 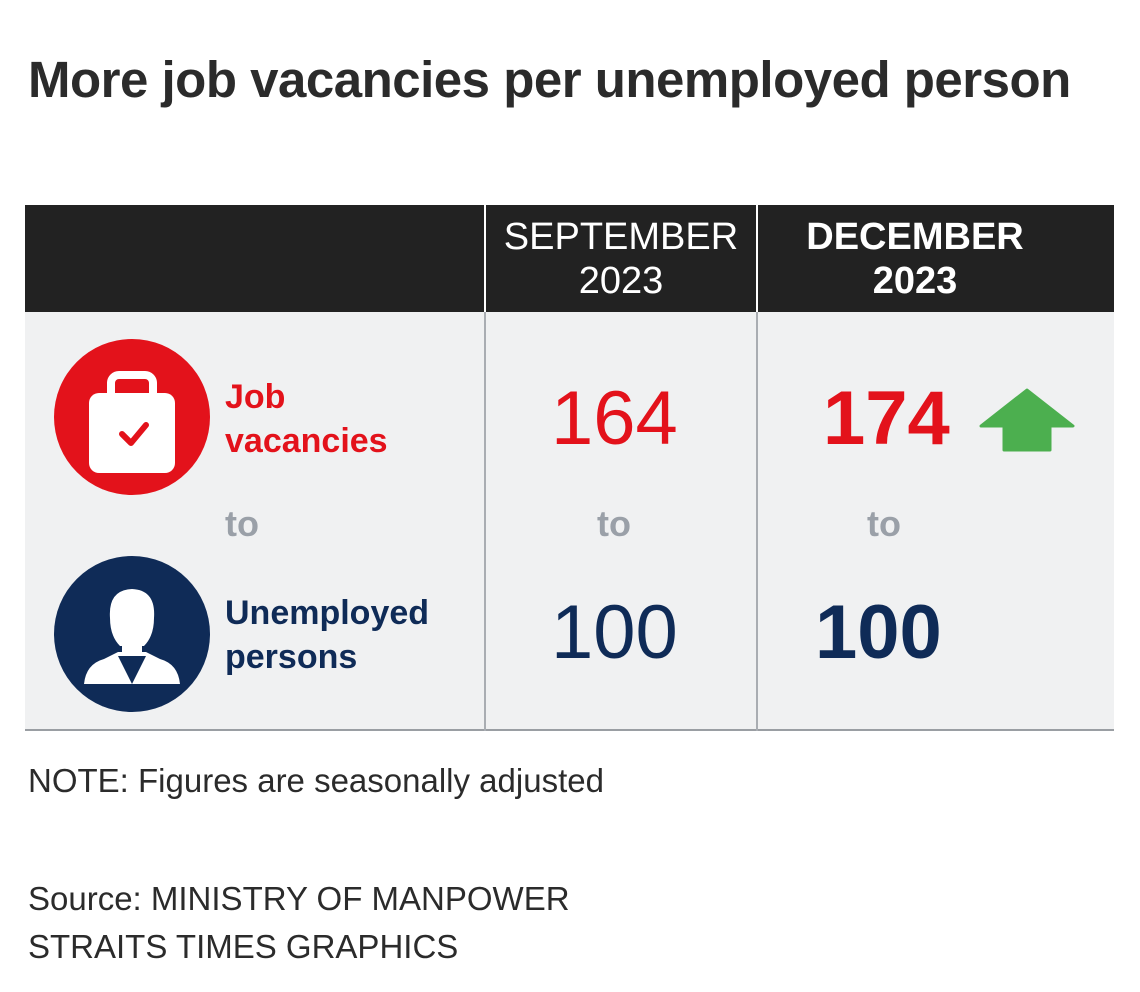 I want to click on header-september-2023: SEPTEMBER 2023, so click(x=621, y=258).